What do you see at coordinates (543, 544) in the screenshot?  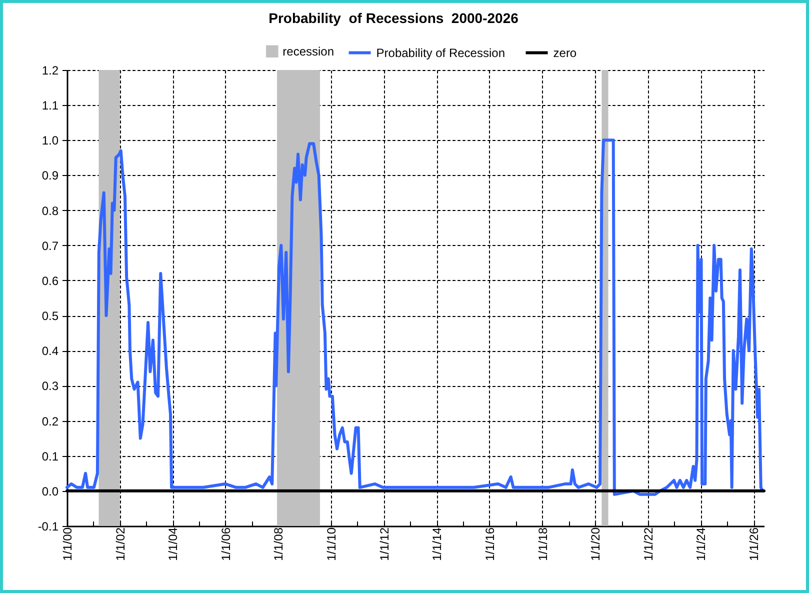 I see `x-tick-label: 1/1/18` at bounding box center [543, 544].